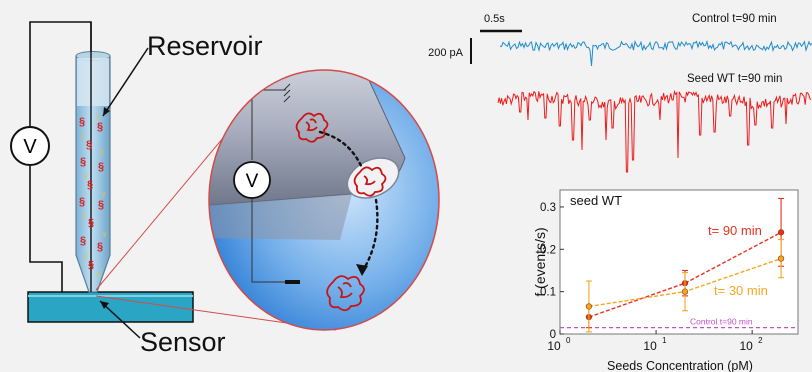  Describe the element at coordinates (548, 208) in the screenshot. I see `y-tick-label: 0.3` at that location.